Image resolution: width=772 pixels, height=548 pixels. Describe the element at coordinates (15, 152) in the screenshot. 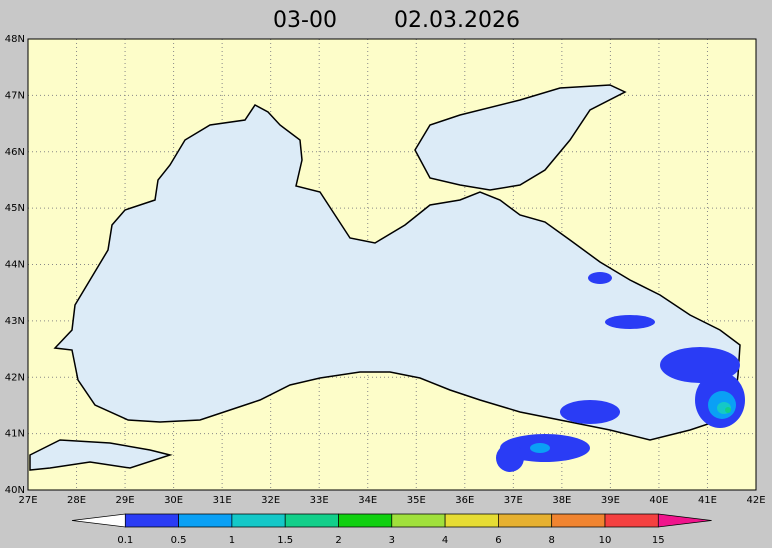

I see `y-label: 46N` at that location.